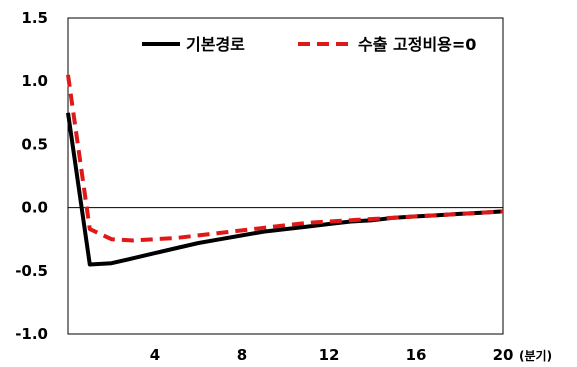 This screenshot has height=367, width=577. What do you see at coordinates (503, 355) in the screenshot?
I see `x-tick-label: 20` at bounding box center [503, 355].